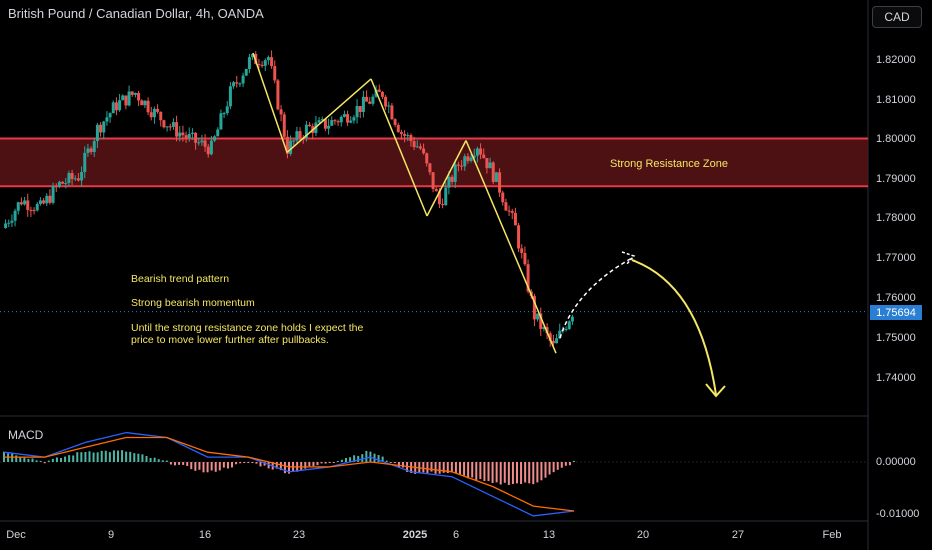 The width and height of the screenshot is (932, 550). What do you see at coordinates (896, 298) in the screenshot?
I see `y-tick-label: 1.76000` at bounding box center [896, 298].